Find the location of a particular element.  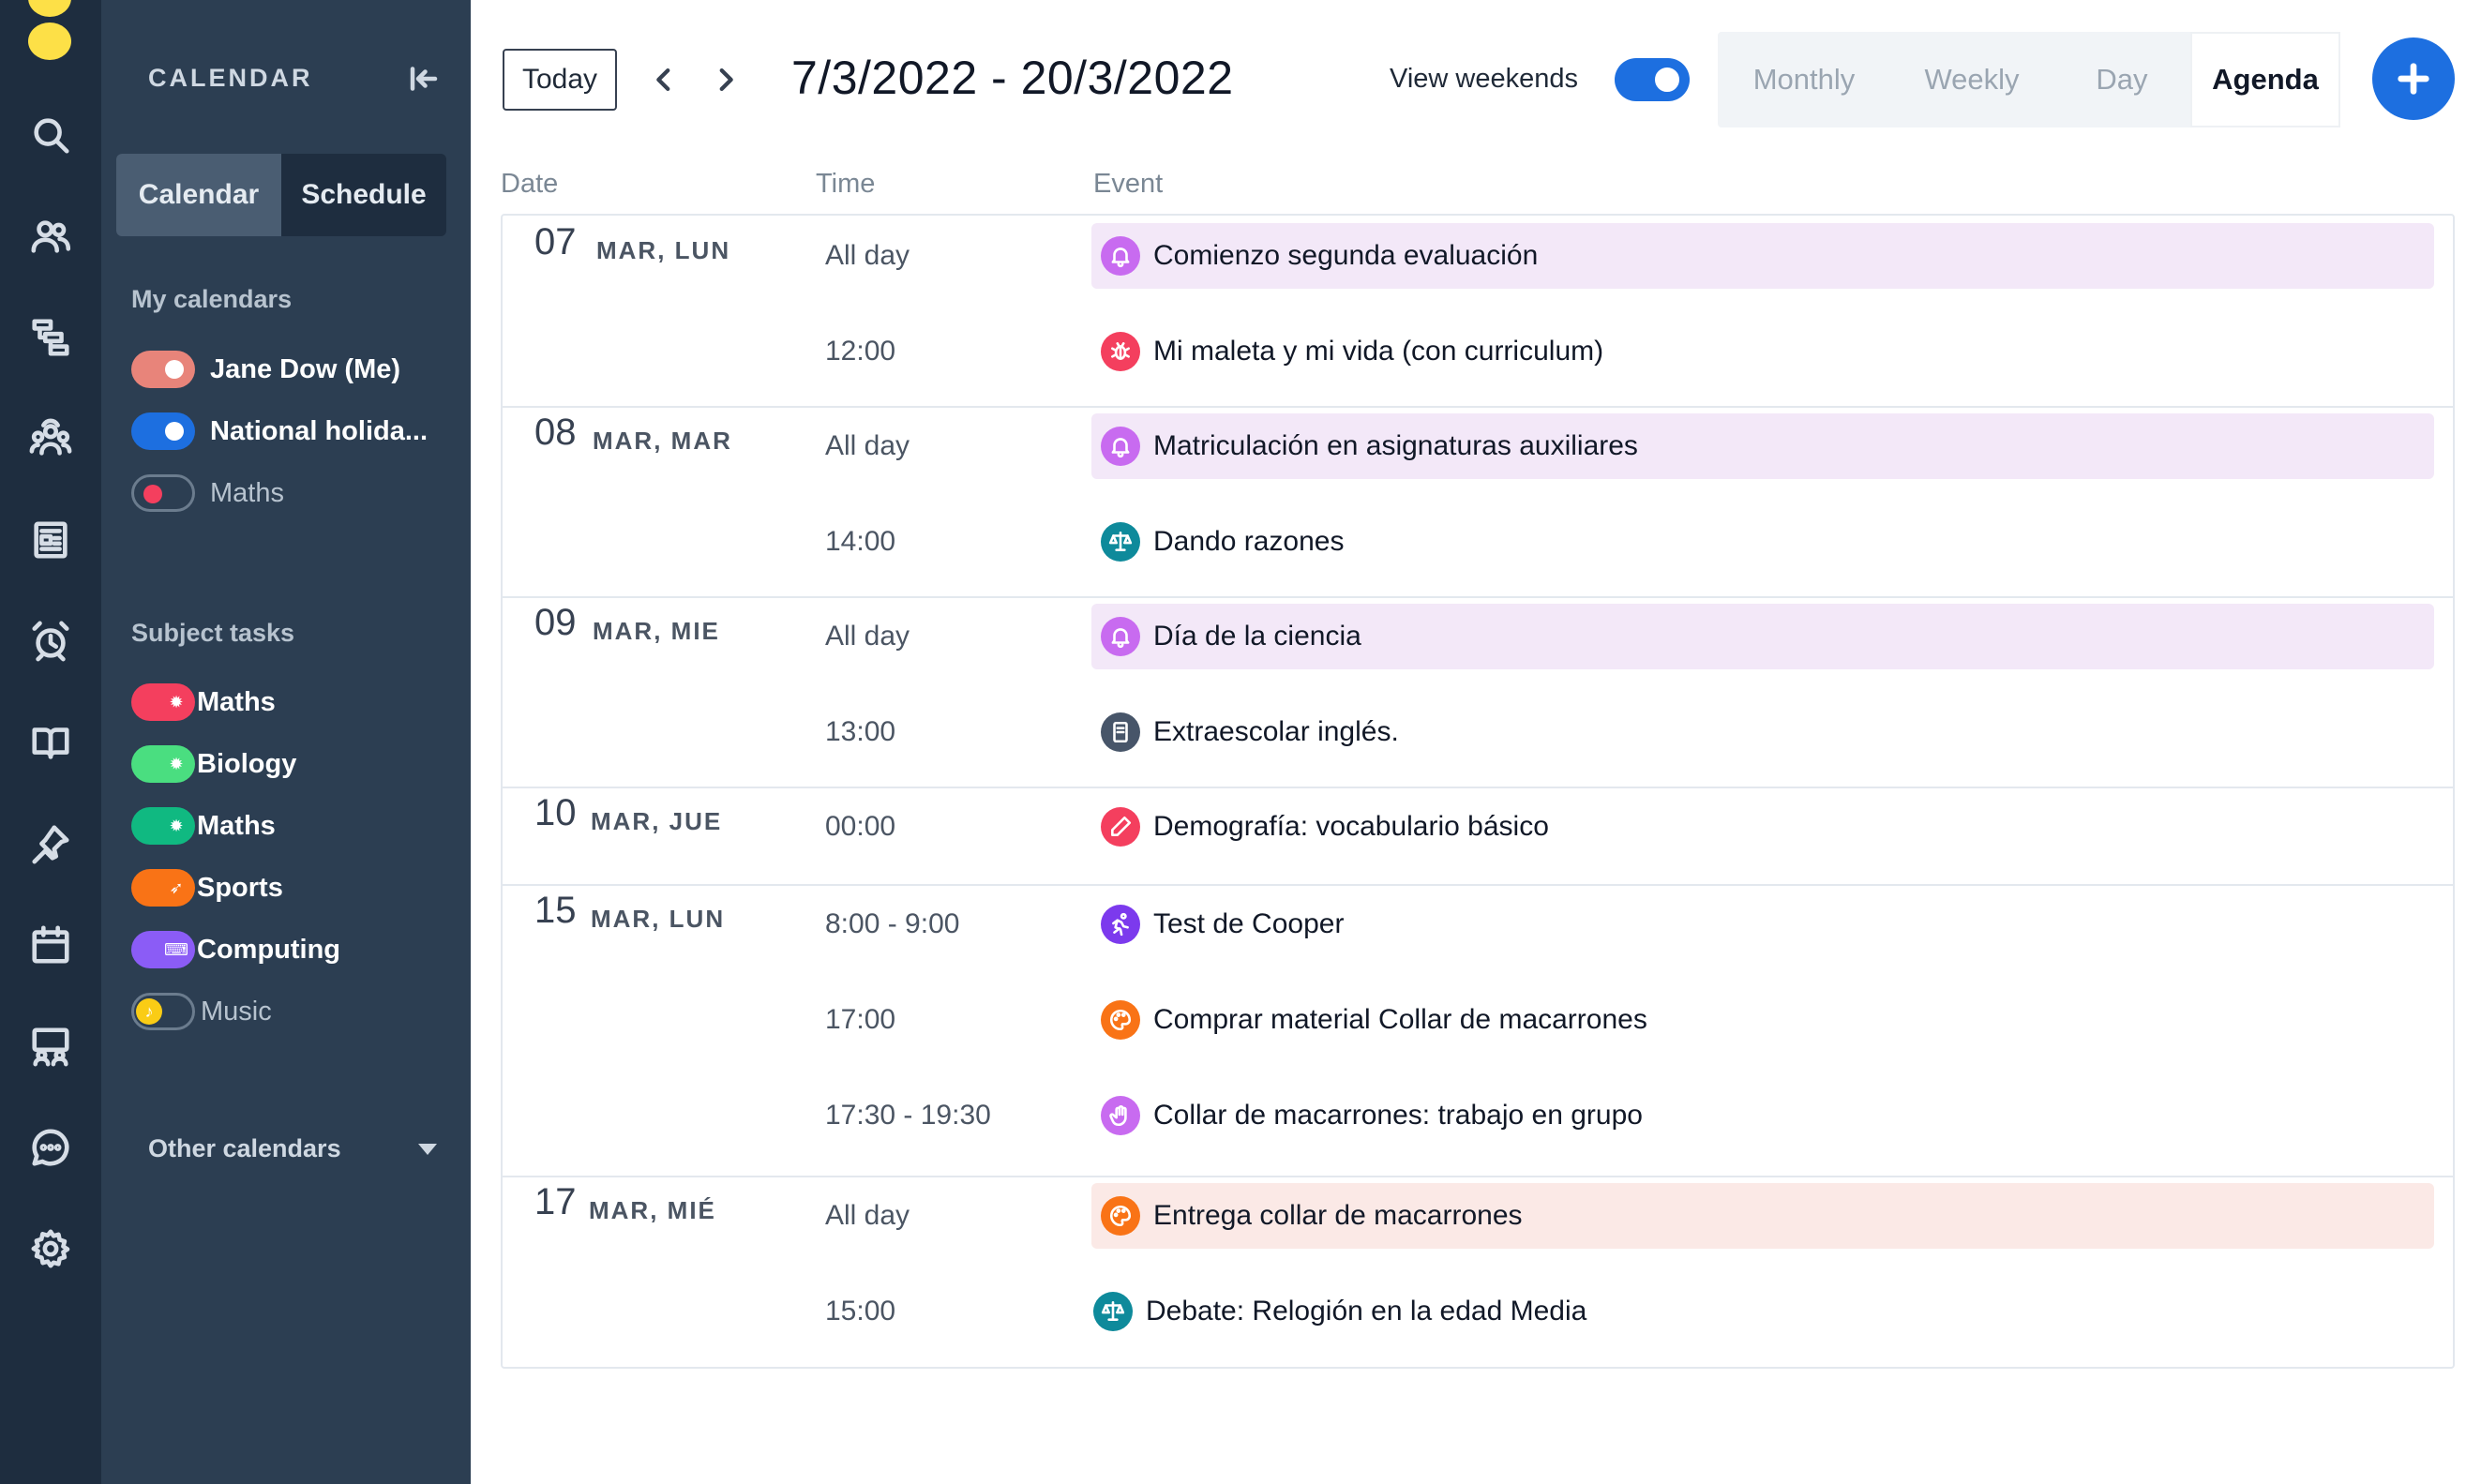

chevron-down-icon is located at coordinates (428, 1149).